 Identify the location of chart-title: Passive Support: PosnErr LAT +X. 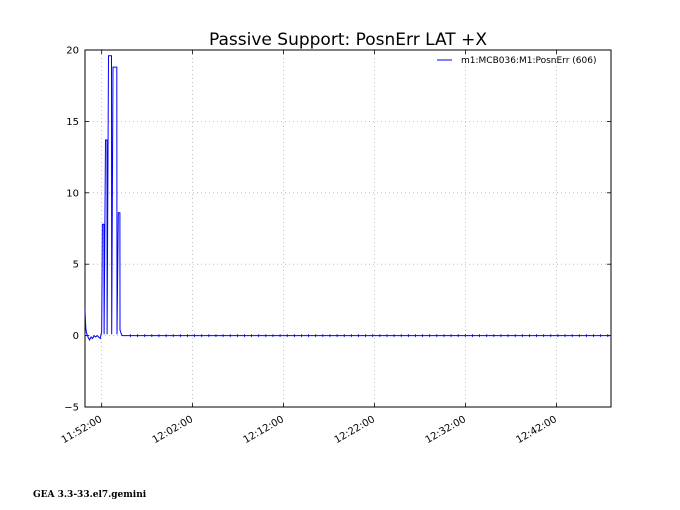
(348, 40).